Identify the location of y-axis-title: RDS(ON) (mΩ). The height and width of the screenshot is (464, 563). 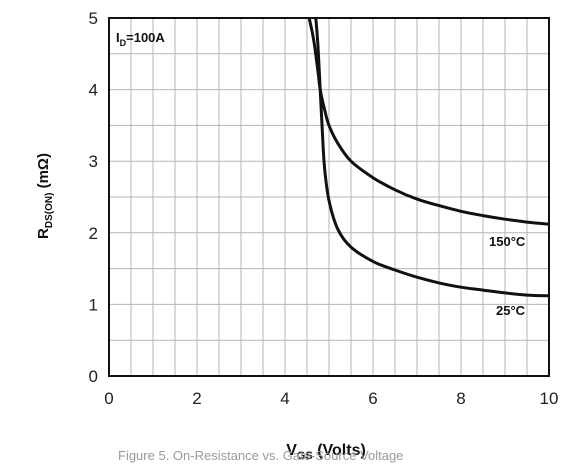
(45, 196).